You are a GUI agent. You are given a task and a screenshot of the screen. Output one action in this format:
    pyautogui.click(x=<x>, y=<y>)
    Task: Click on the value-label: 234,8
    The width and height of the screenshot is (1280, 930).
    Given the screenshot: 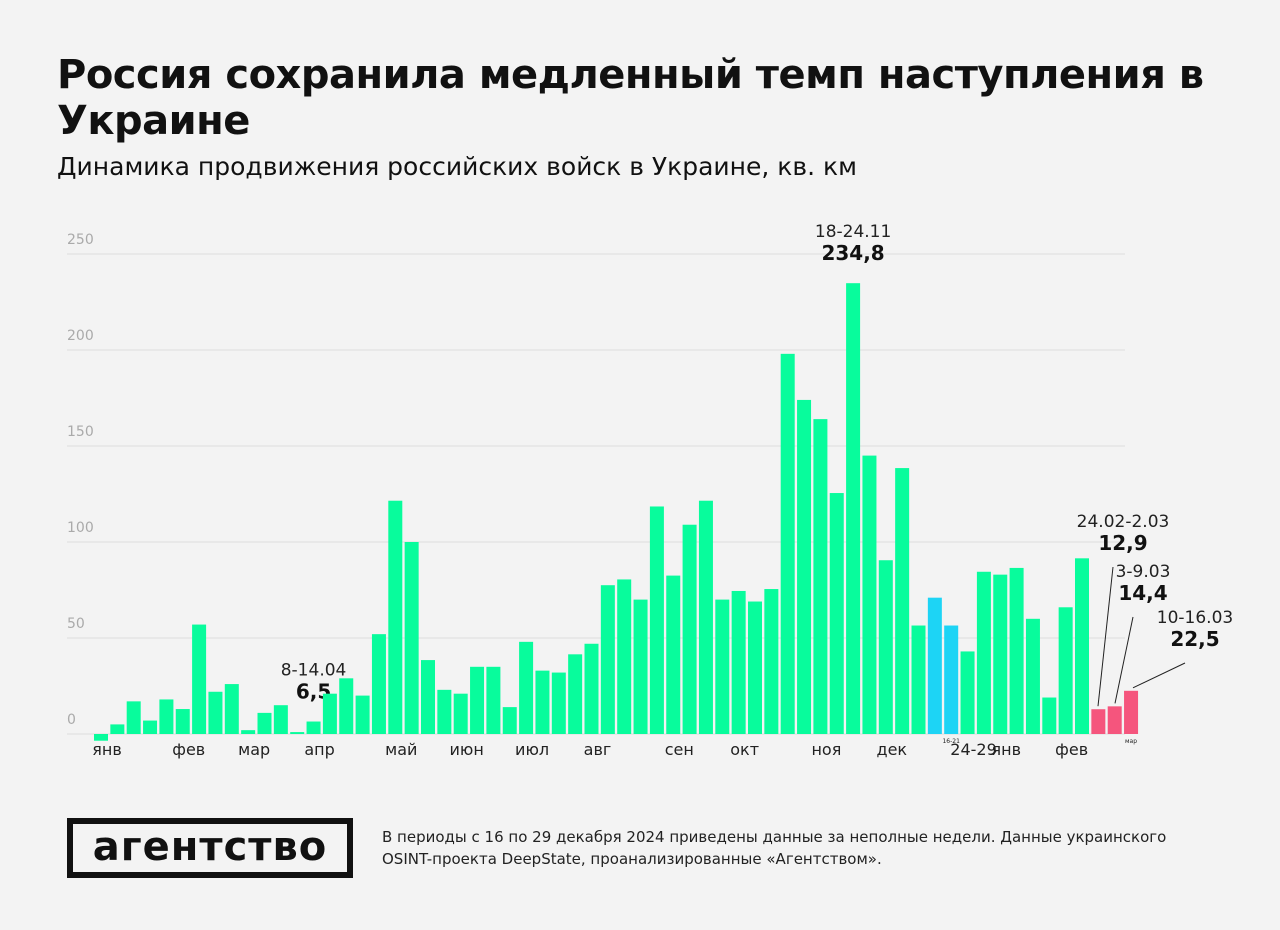 What is the action you would take?
    pyautogui.click(x=852, y=253)
    